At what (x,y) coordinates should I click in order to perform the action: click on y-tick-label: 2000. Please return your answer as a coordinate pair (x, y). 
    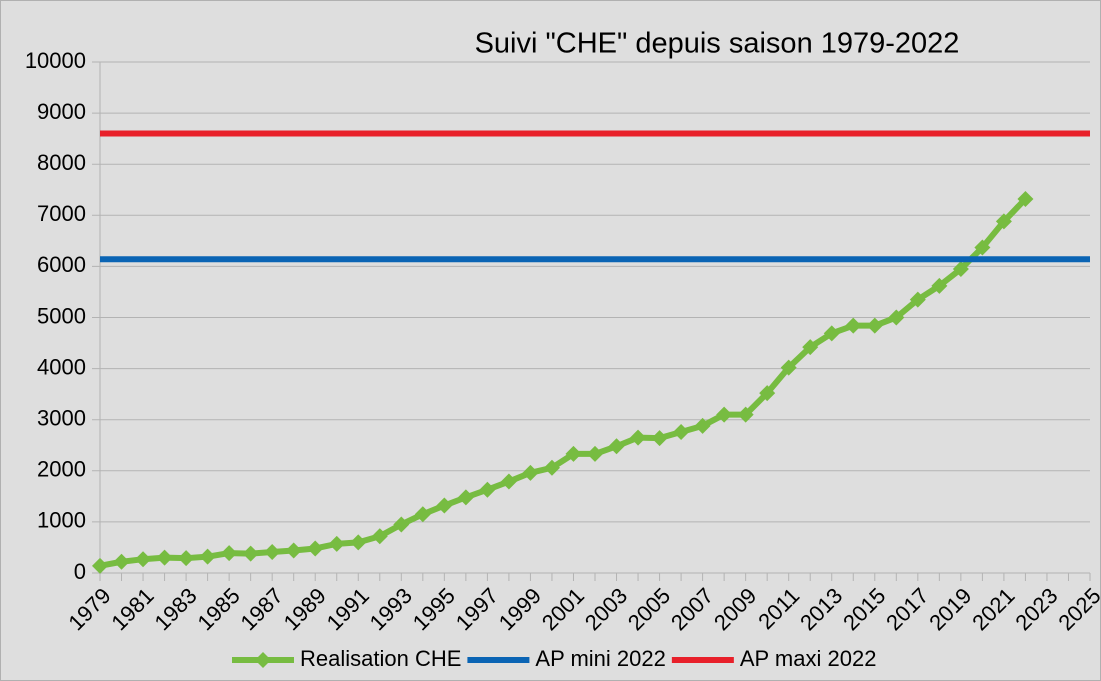
    Looking at the image, I should click on (61, 469).